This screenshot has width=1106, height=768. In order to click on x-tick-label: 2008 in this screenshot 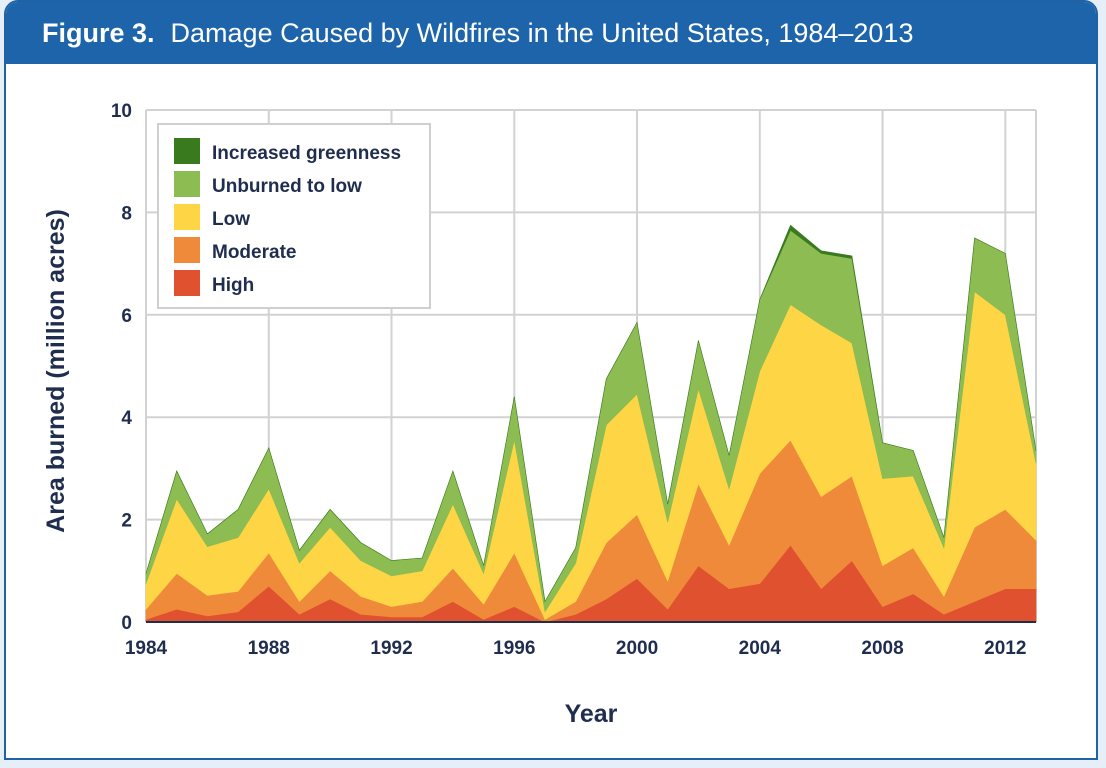, I will do `click(882, 648)`.